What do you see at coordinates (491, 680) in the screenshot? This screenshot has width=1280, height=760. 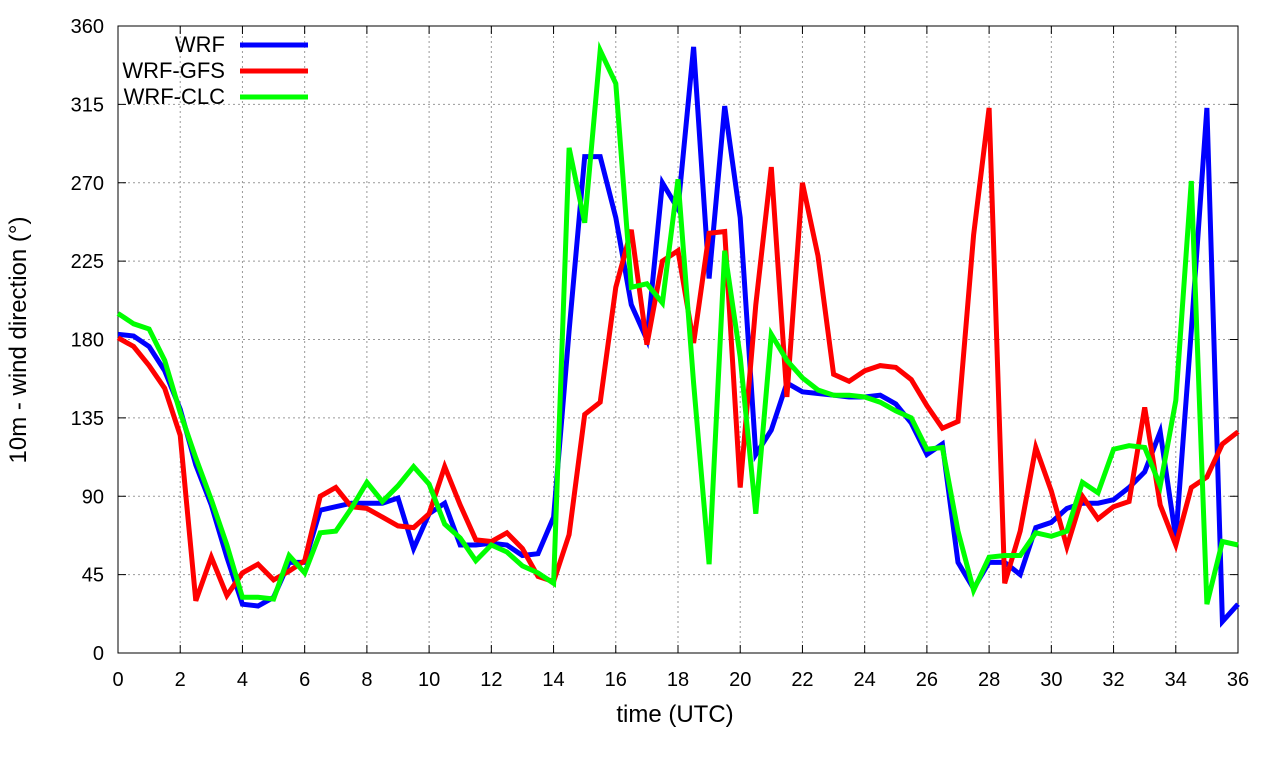 I see `x-tick-label: 12` at bounding box center [491, 680].